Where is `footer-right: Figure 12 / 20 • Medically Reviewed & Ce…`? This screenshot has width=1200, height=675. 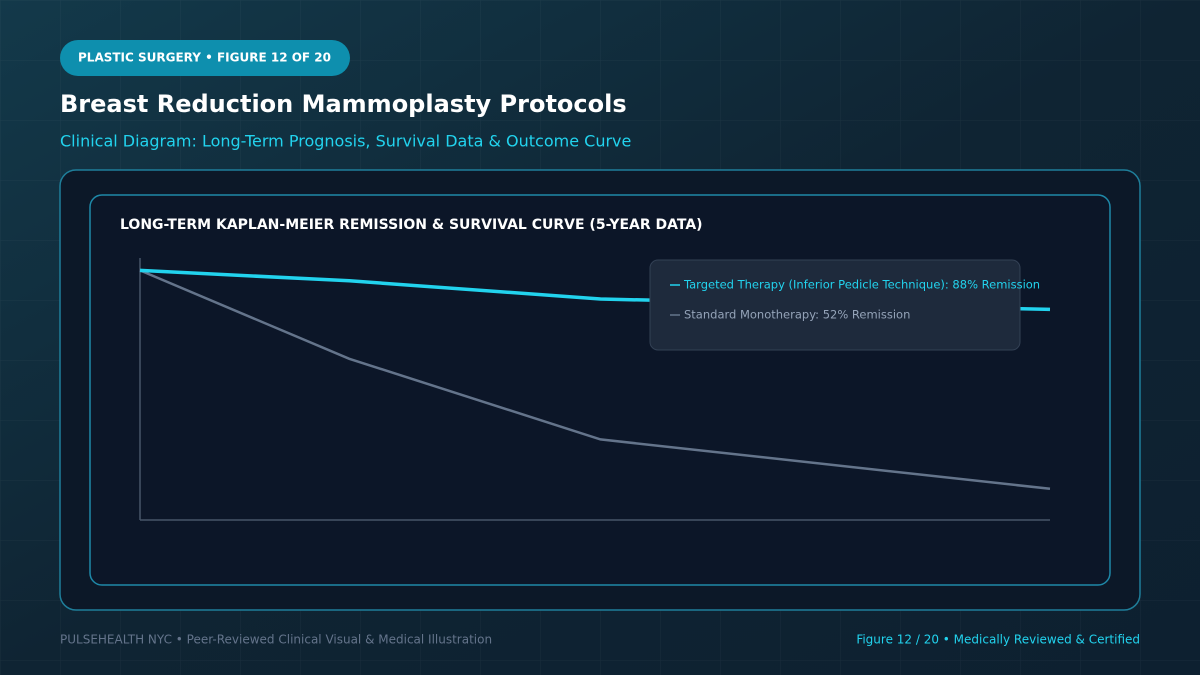
footer-right: Figure 12 / 20 • Medically Reviewed & Ce… is located at coordinates (998, 640).